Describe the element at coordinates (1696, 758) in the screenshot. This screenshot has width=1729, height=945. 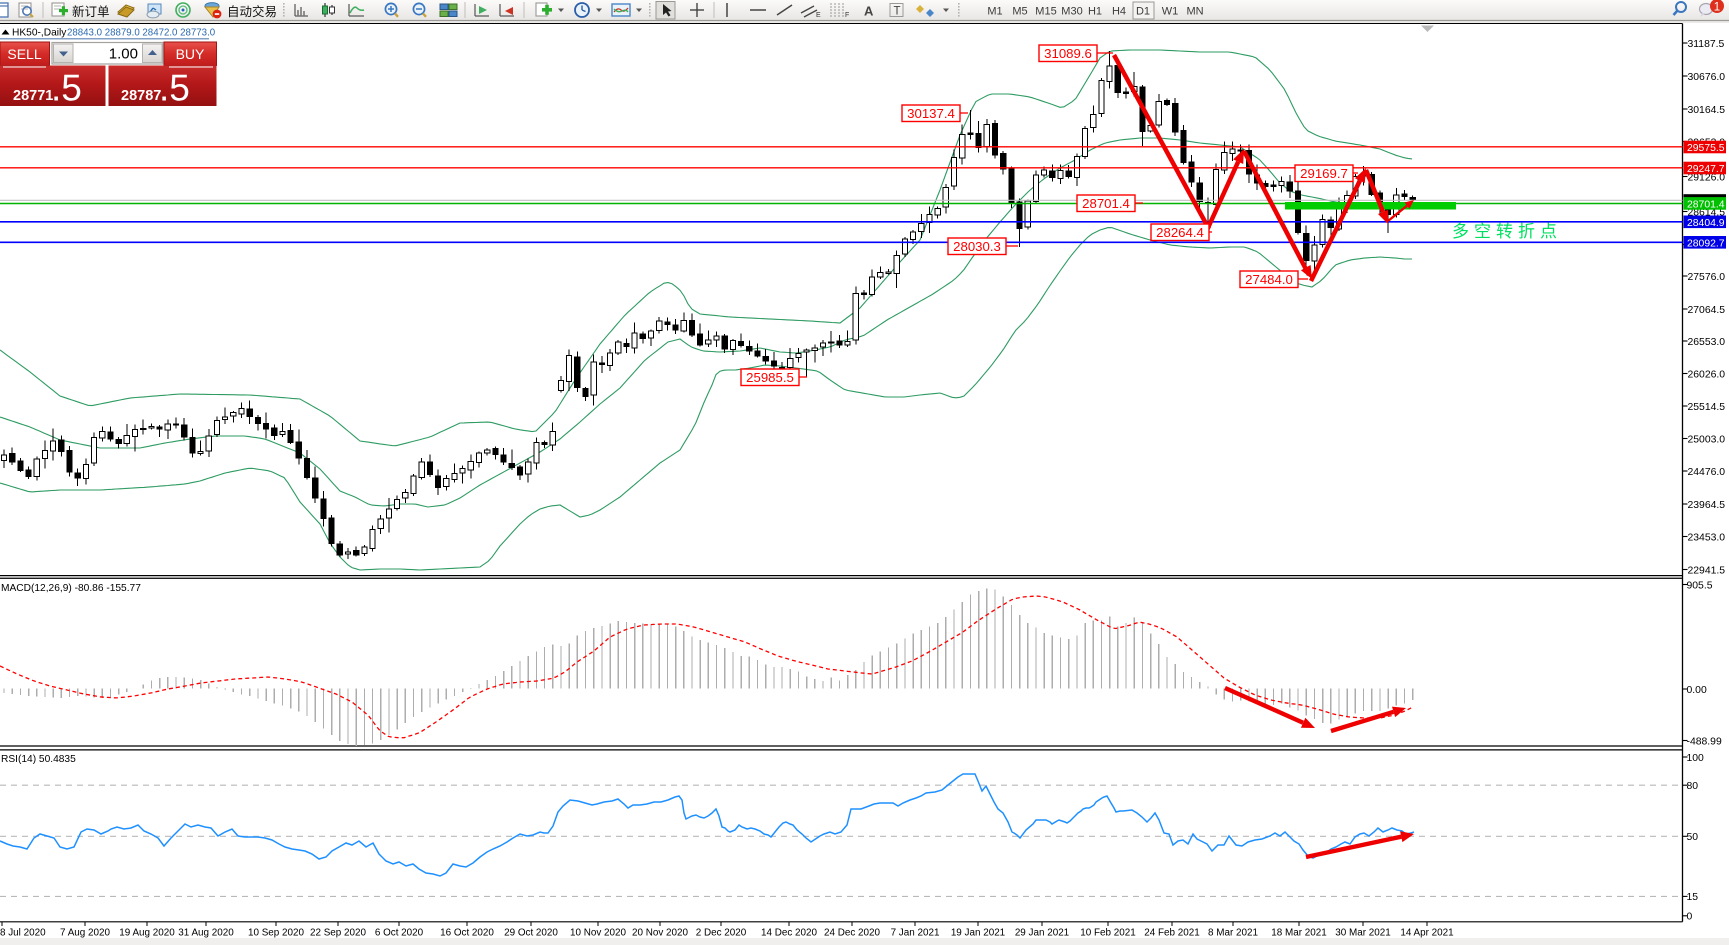
I see `svg-text: 100` at that location.